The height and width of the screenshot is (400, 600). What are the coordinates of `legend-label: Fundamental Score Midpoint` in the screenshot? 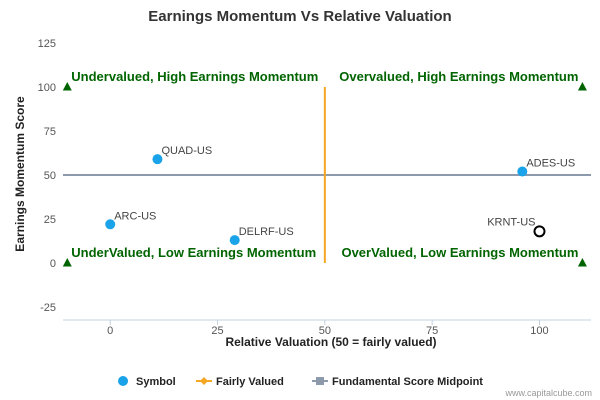 It's located at (407, 382).